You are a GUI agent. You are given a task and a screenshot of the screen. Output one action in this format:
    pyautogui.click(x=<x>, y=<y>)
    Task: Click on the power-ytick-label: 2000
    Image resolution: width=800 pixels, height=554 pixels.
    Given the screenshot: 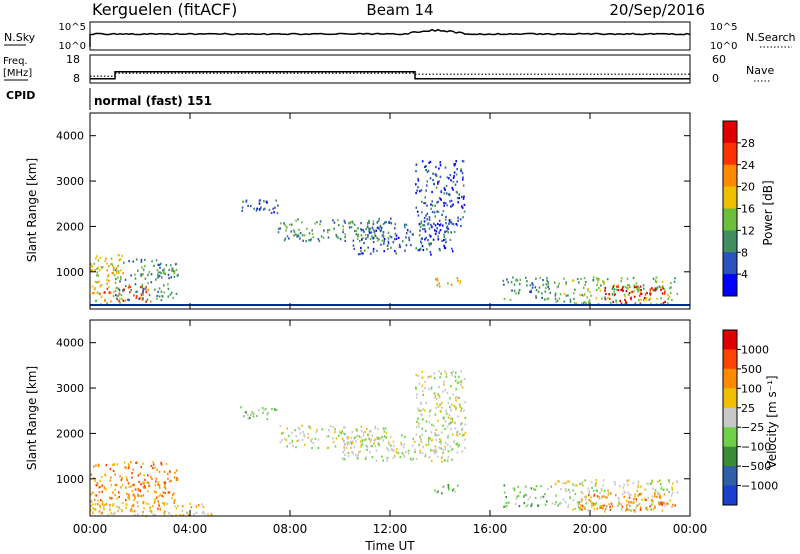 What is the action you would take?
    pyautogui.click(x=70, y=226)
    